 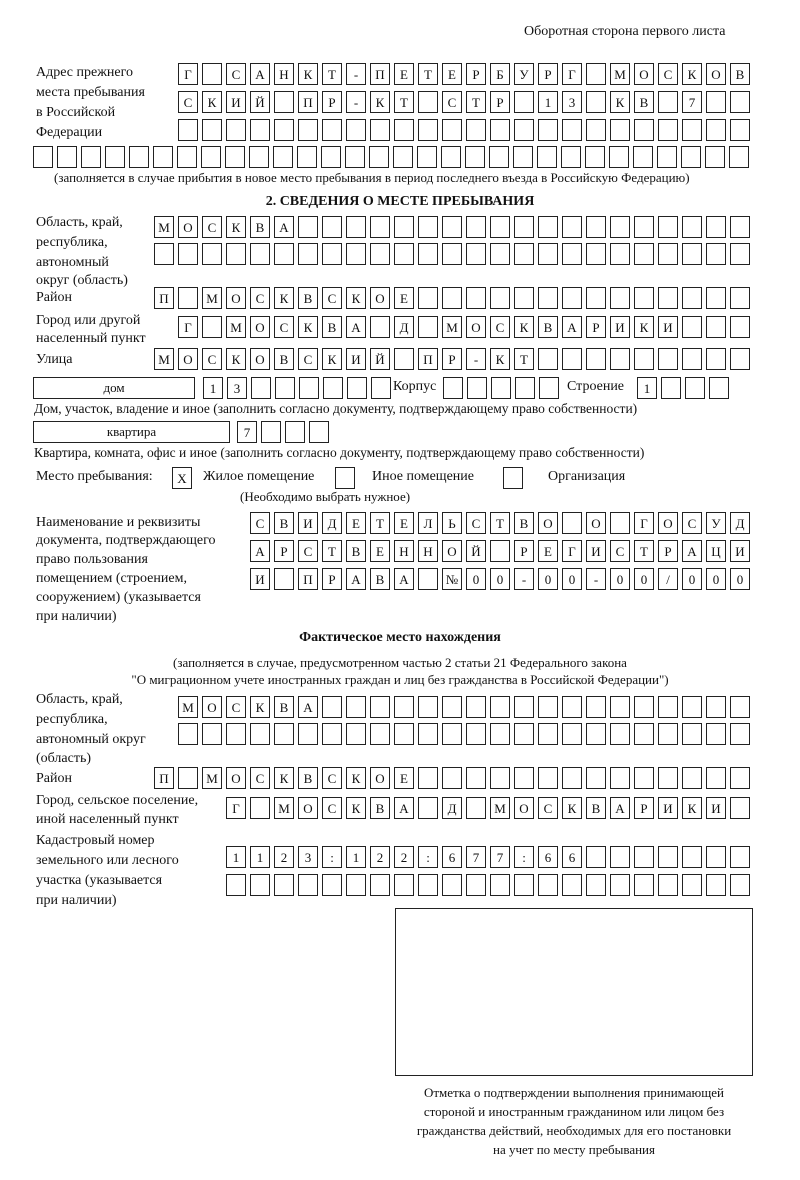 I want to click on char-cell: 7, so click(x=476, y=857).